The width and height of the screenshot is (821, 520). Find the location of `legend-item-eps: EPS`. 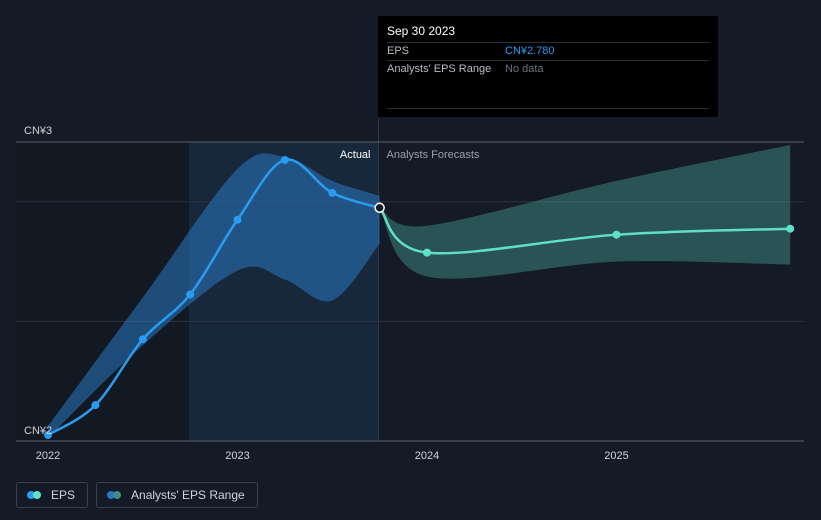

legend-item-eps: EPS is located at coordinates (52, 495).